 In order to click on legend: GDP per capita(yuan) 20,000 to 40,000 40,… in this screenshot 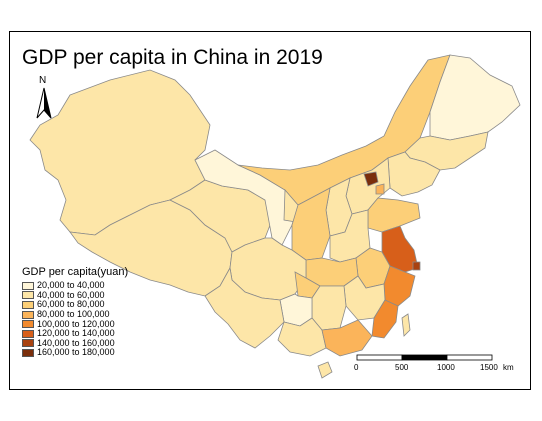, I will do `click(75, 312)`.